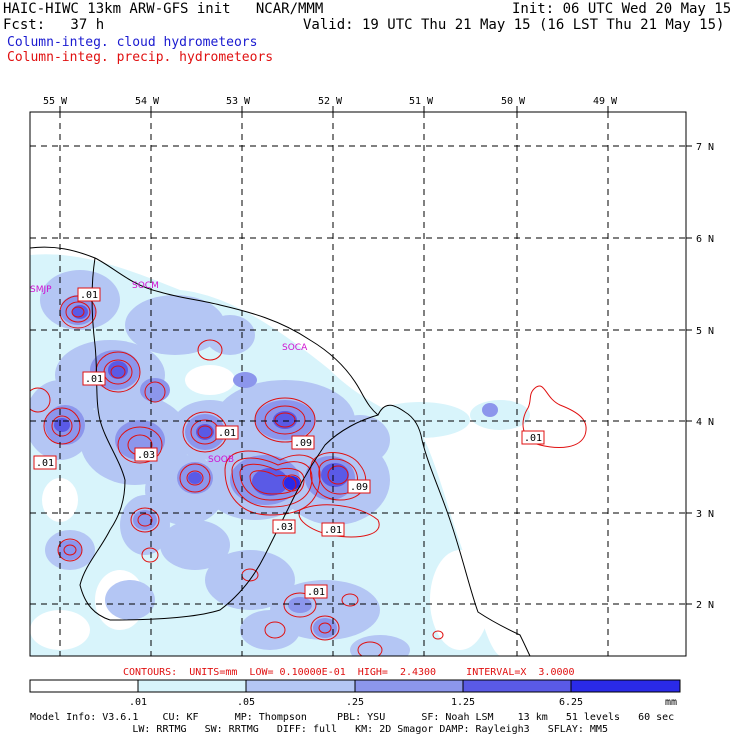 The width and height of the screenshot is (740, 740). What do you see at coordinates (705, 239) in the screenshot?
I see `lat-label: 6 N` at bounding box center [705, 239].